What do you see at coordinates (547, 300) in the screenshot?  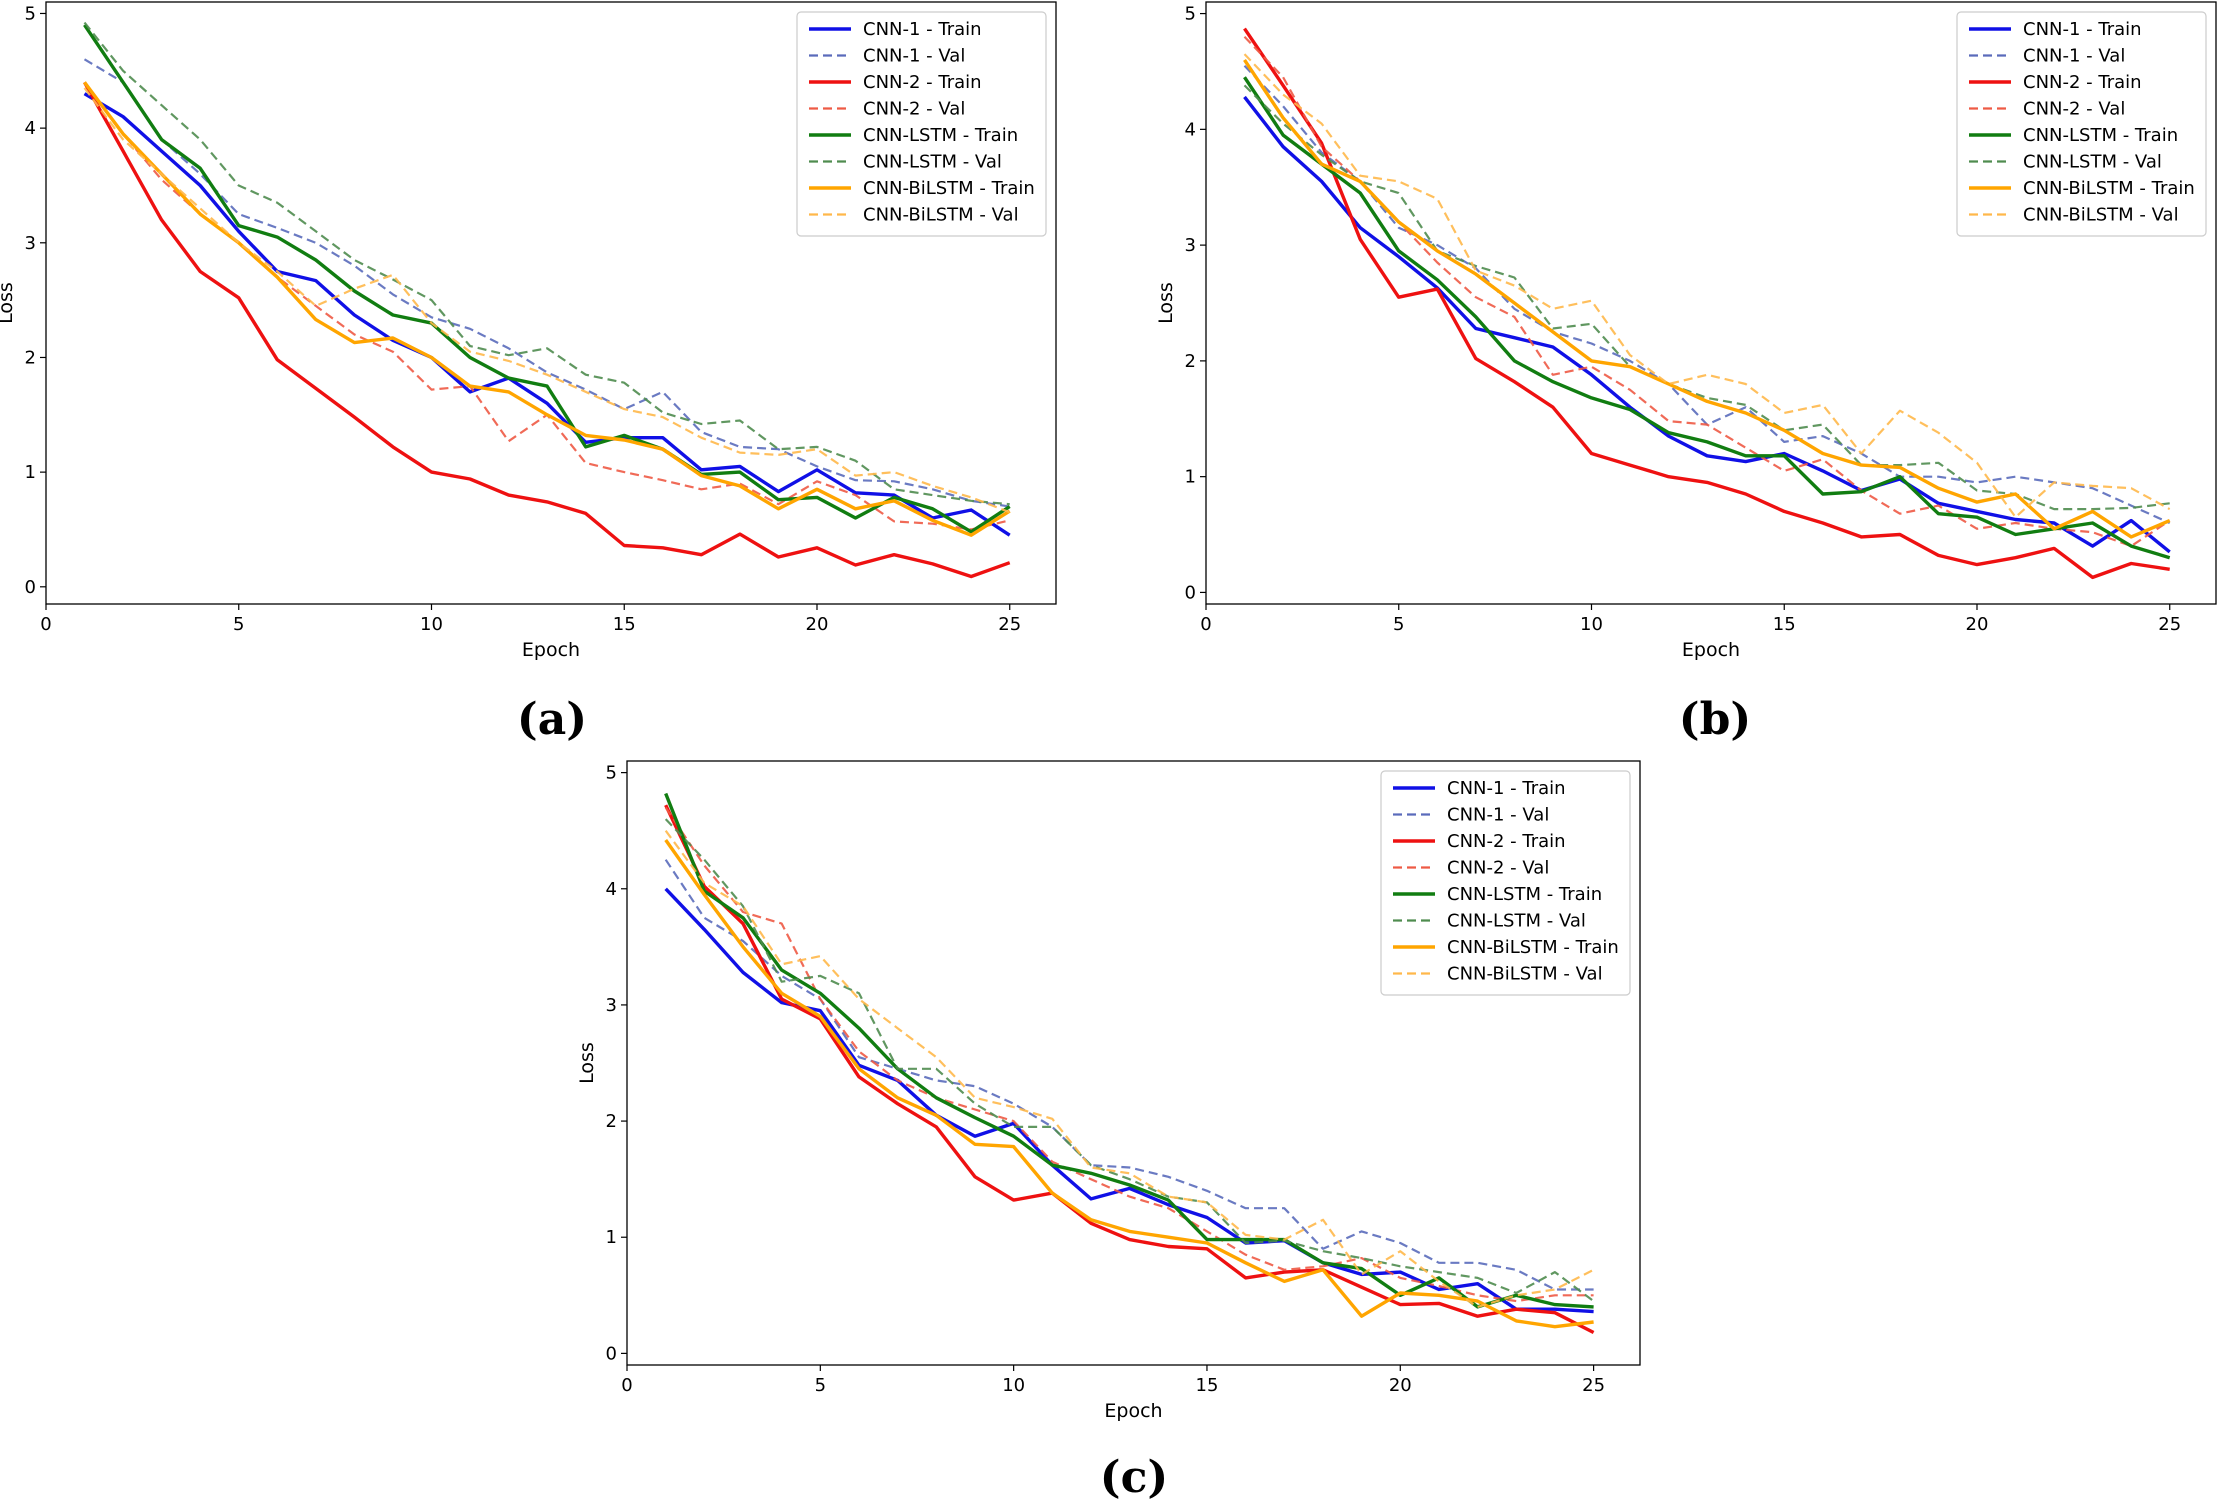 I see `series-line-cnn-bilstm-val` at bounding box center [547, 300].